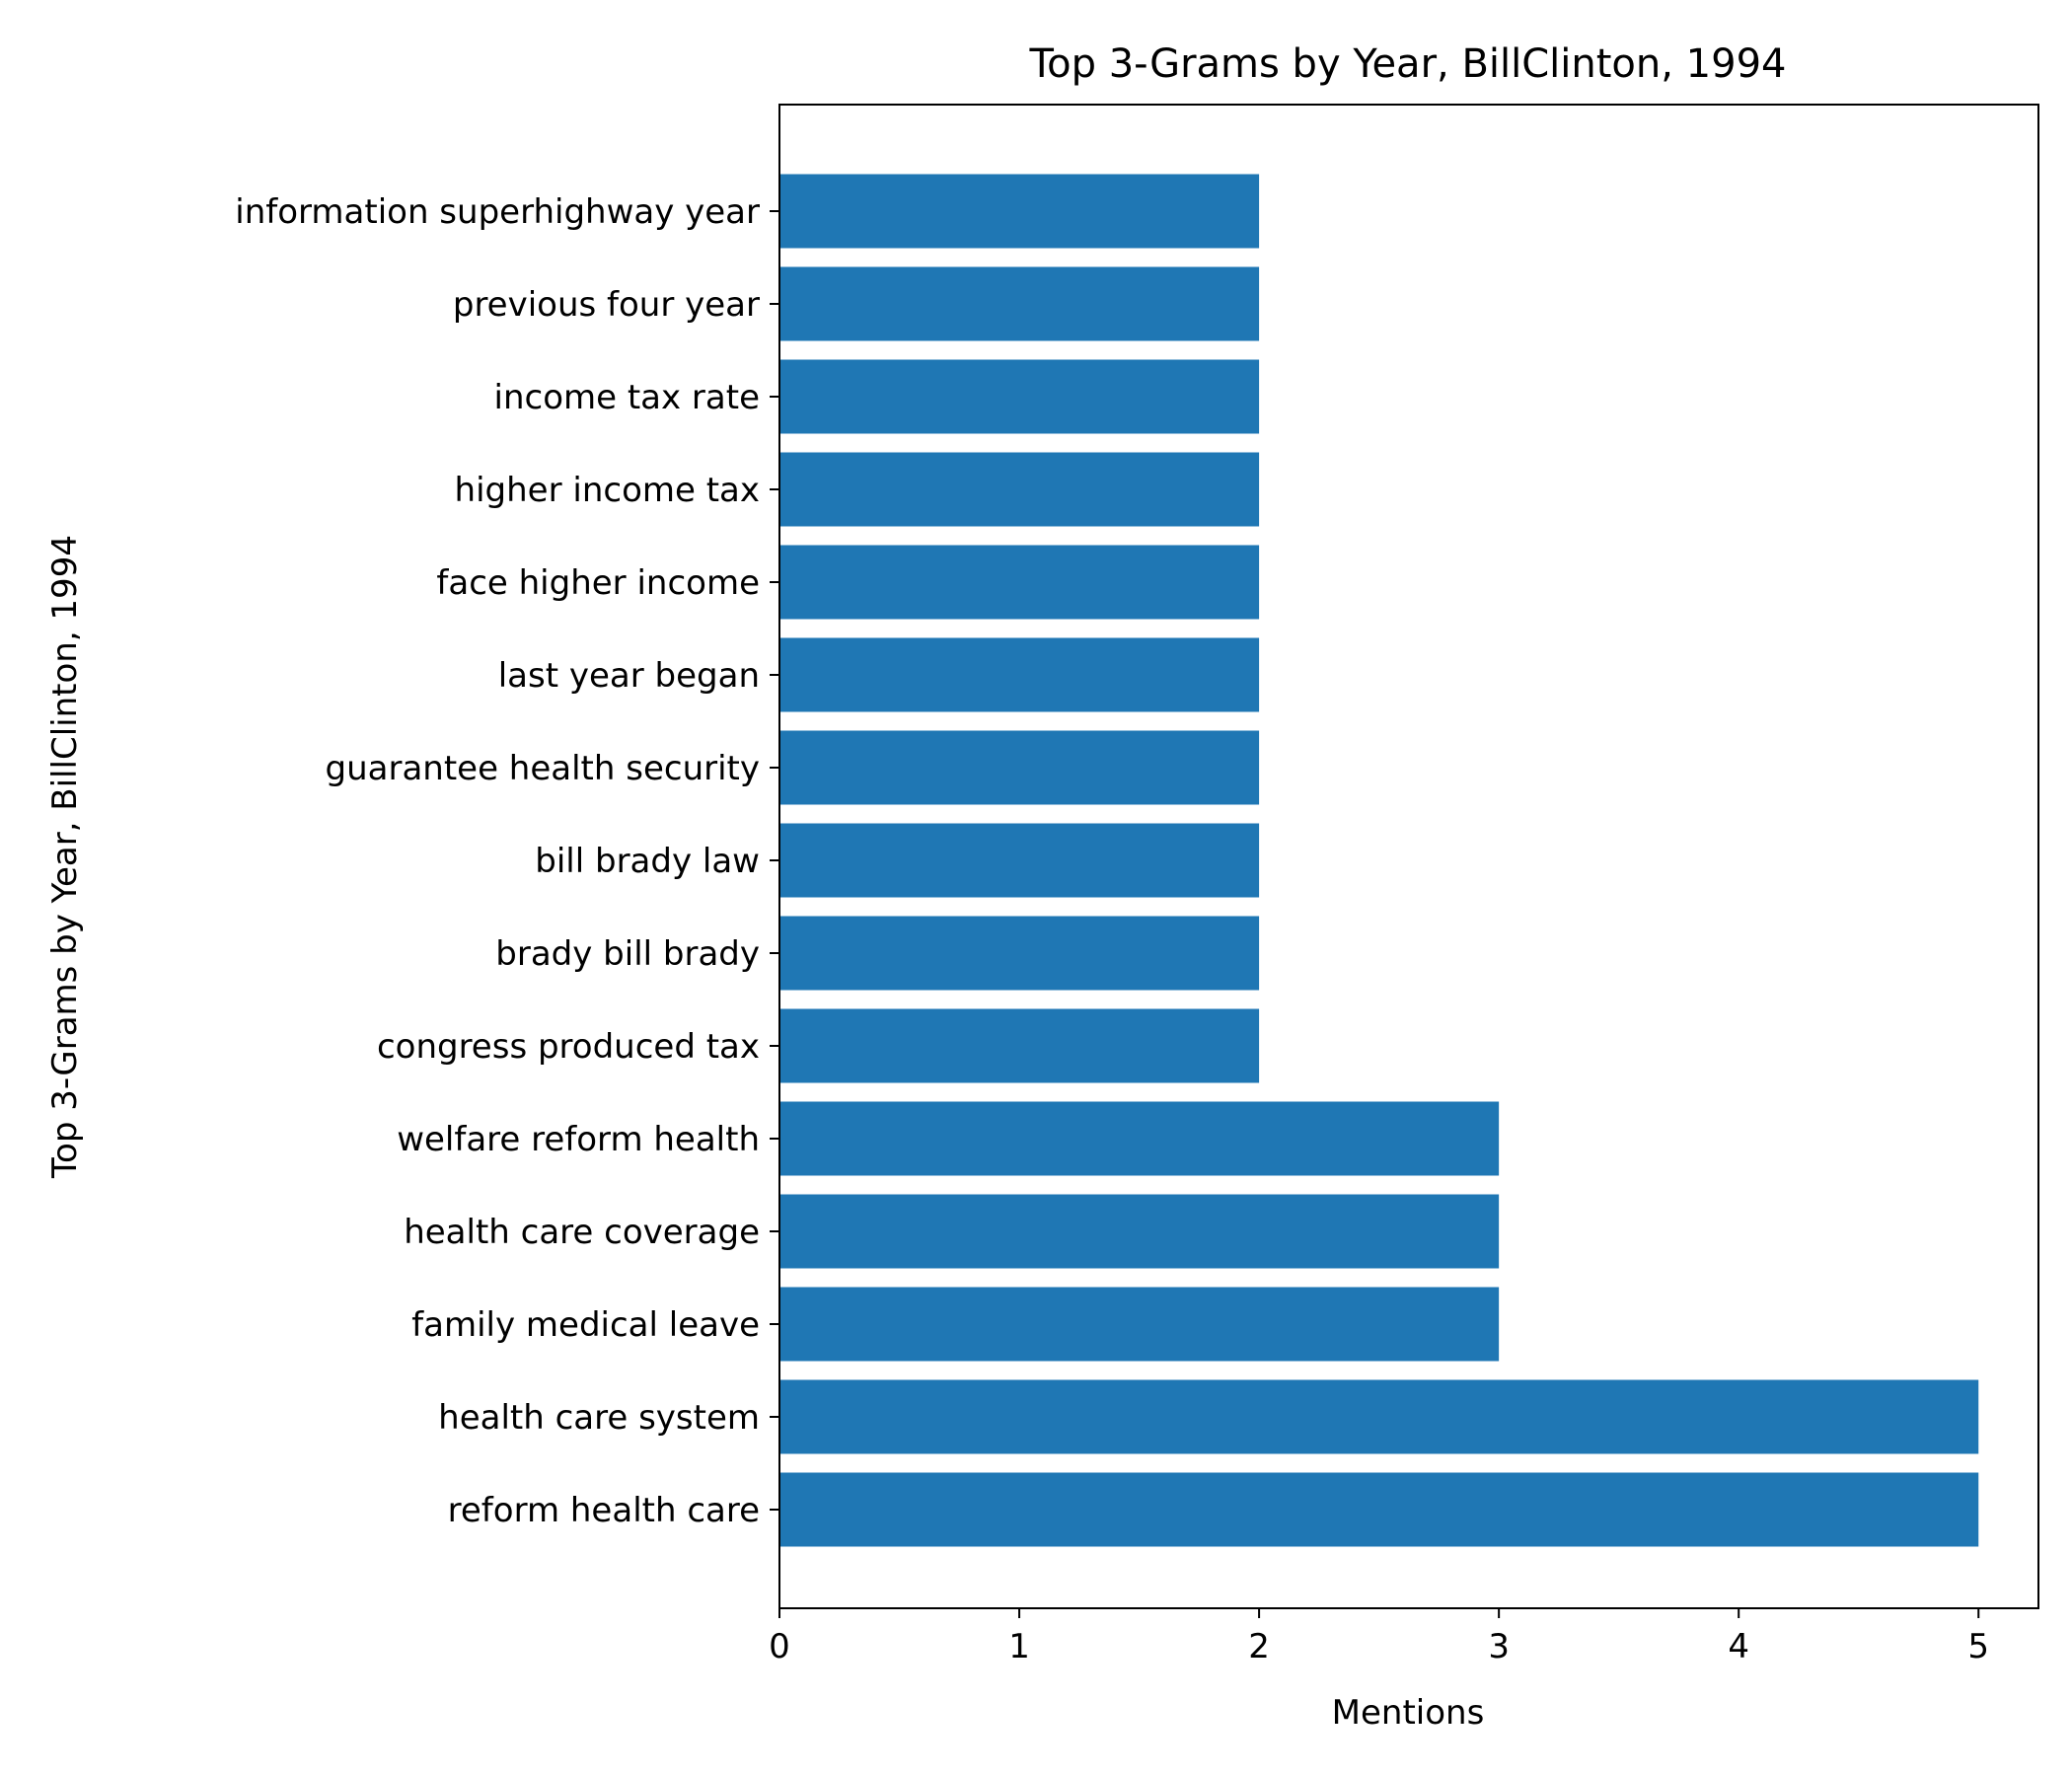 Image resolution: width=2072 pixels, height=1776 pixels. What do you see at coordinates (578, 1140) in the screenshot?
I see `y-tick-label: welfare reform health` at bounding box center [578, 1140].